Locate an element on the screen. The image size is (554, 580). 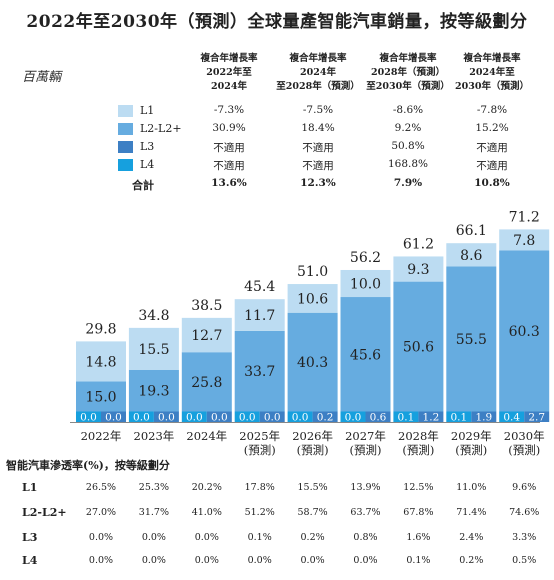
penetration-cell: 41.0% is located at coordinates (206, 512).